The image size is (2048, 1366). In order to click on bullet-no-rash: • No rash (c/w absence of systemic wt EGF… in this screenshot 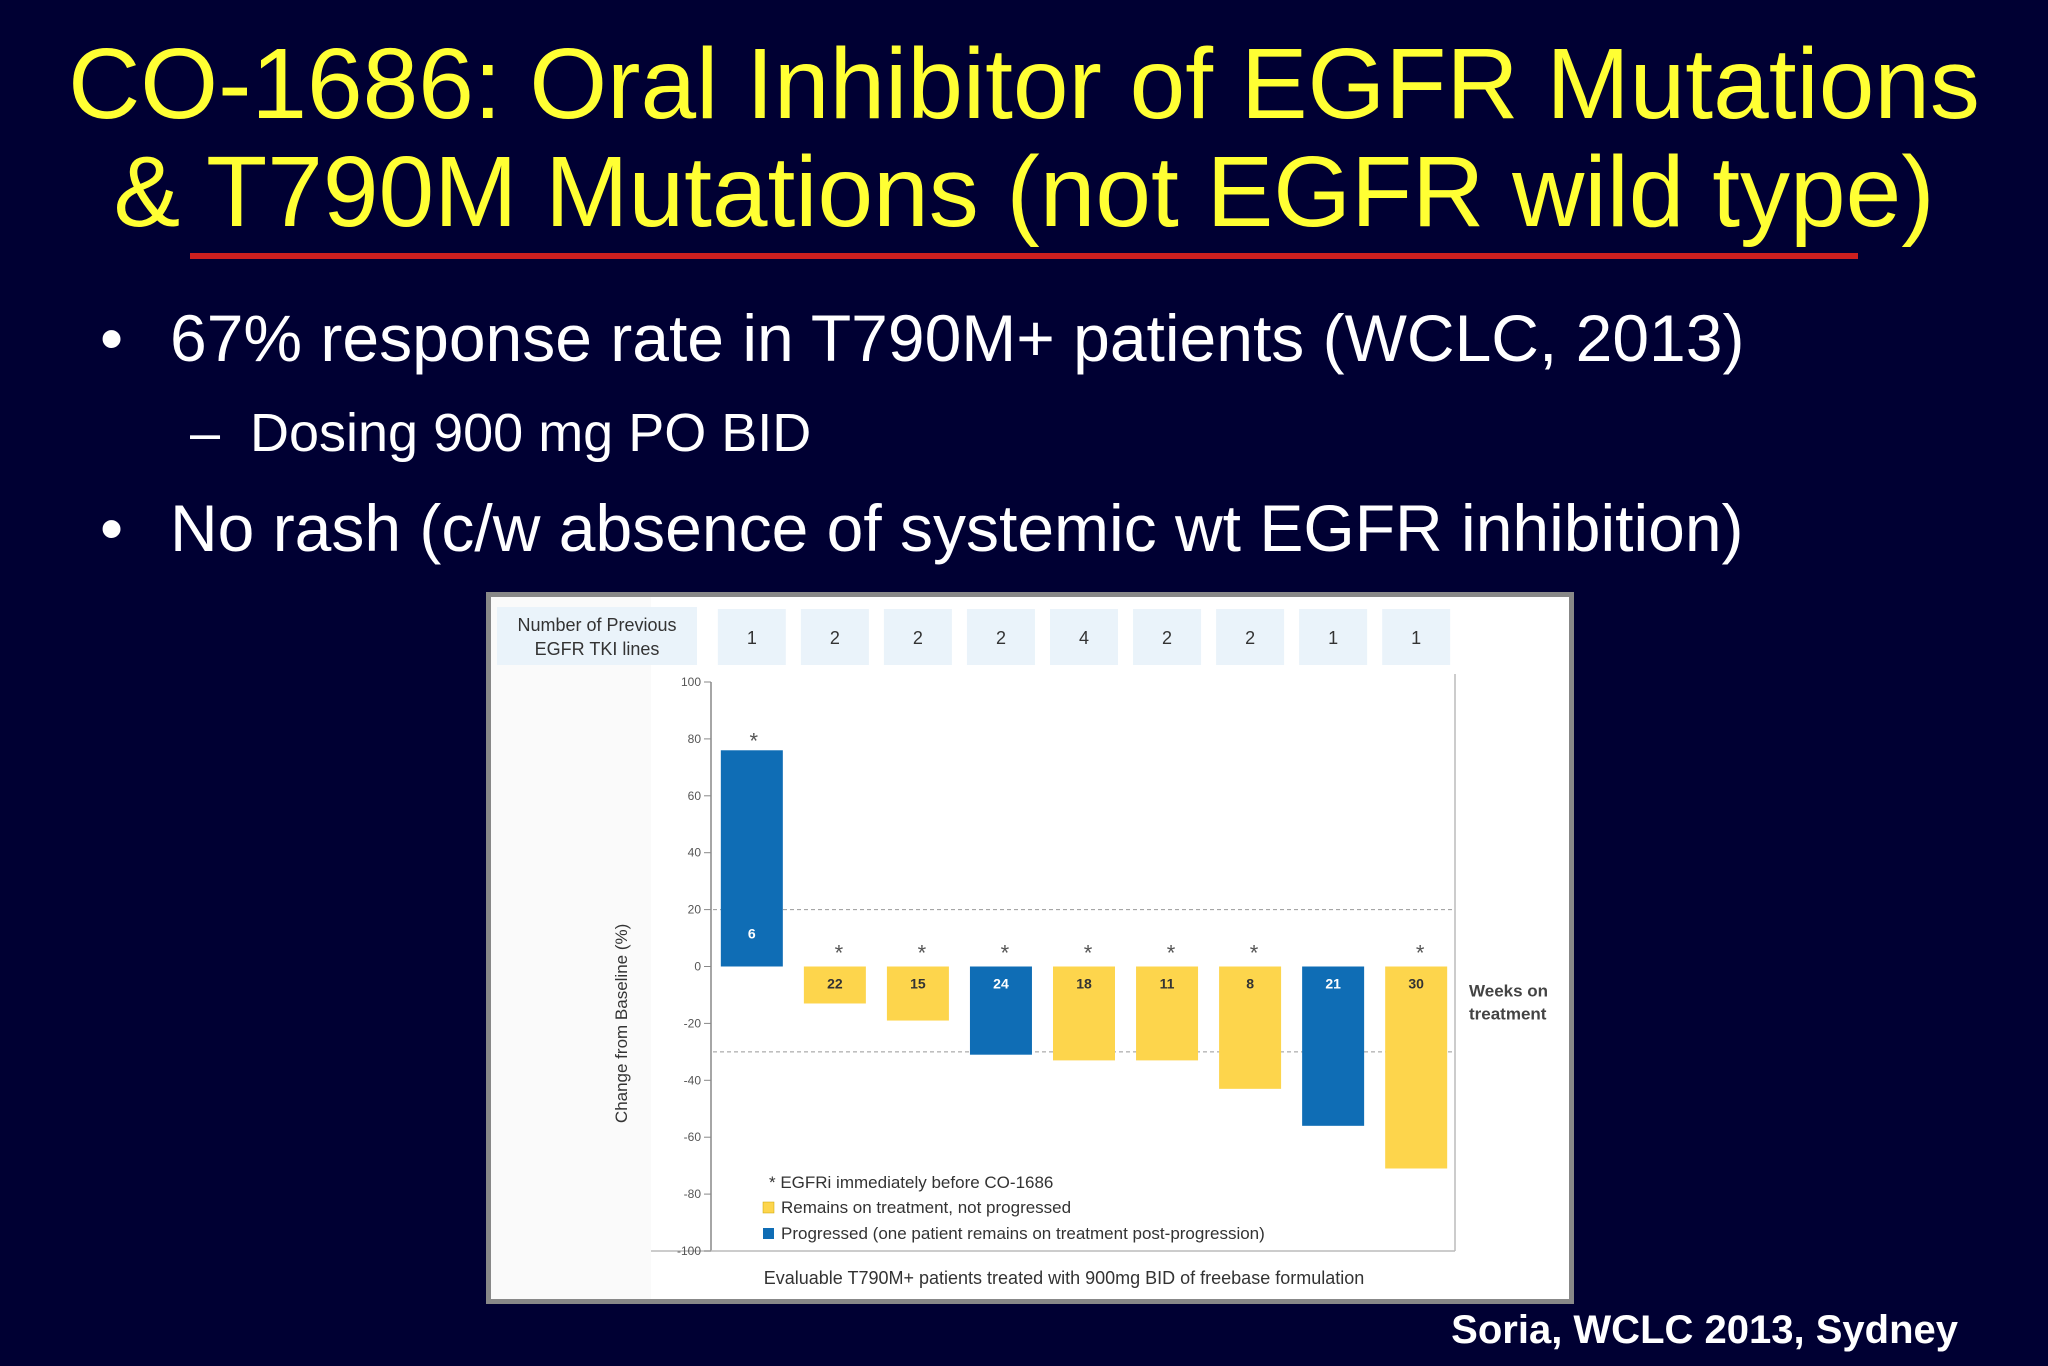, I will do `click(922, 528)`.